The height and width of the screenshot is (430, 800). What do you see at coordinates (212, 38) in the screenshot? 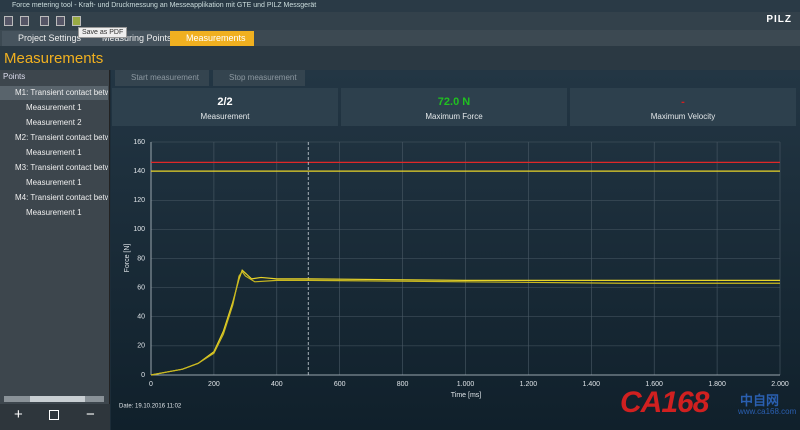
I see `tab: Measurements` at bounding box center [212, 38].